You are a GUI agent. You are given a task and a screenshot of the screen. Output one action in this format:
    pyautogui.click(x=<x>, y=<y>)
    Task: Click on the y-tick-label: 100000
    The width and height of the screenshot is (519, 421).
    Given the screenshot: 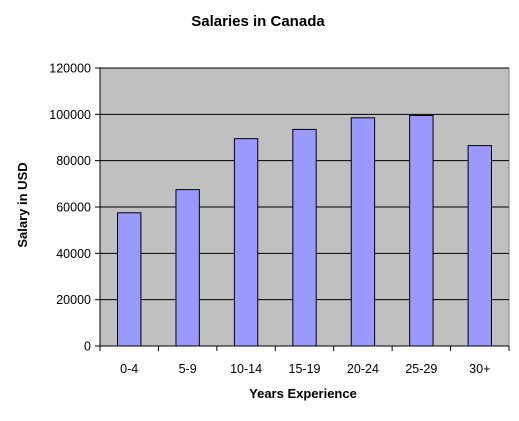 What is the action you would take?
    pyautogui.click(x=70, y=115)
    